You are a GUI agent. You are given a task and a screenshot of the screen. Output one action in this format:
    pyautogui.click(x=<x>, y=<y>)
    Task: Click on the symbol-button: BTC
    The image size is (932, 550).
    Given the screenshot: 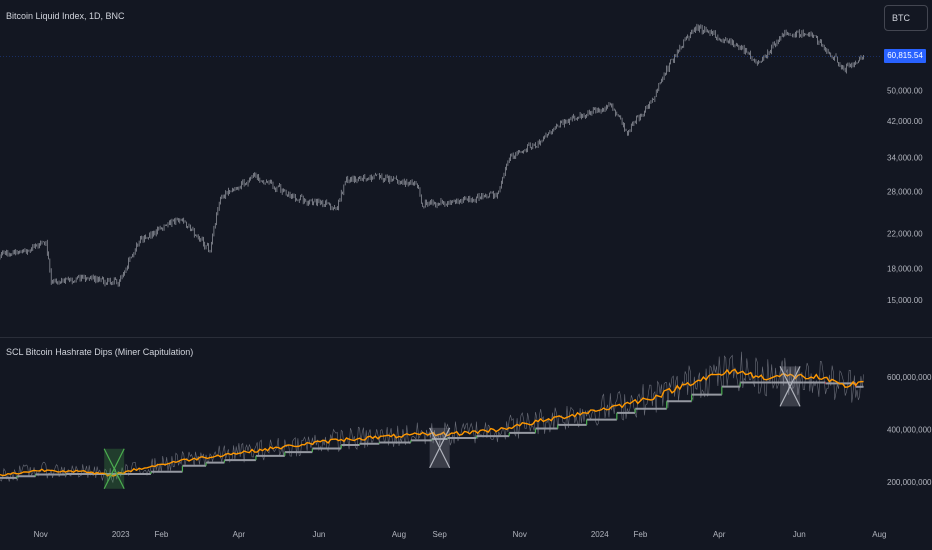 What is the action you would take?
    pyautogui.click(x=906, y=18)
    